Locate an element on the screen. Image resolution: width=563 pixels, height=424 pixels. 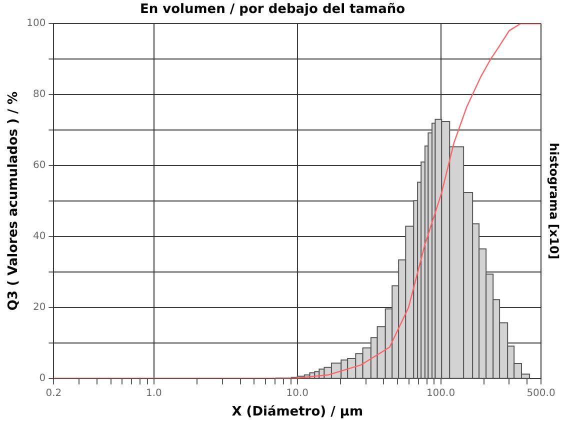
x-tick-label: 1.0 is located at coordinates (154, 393).